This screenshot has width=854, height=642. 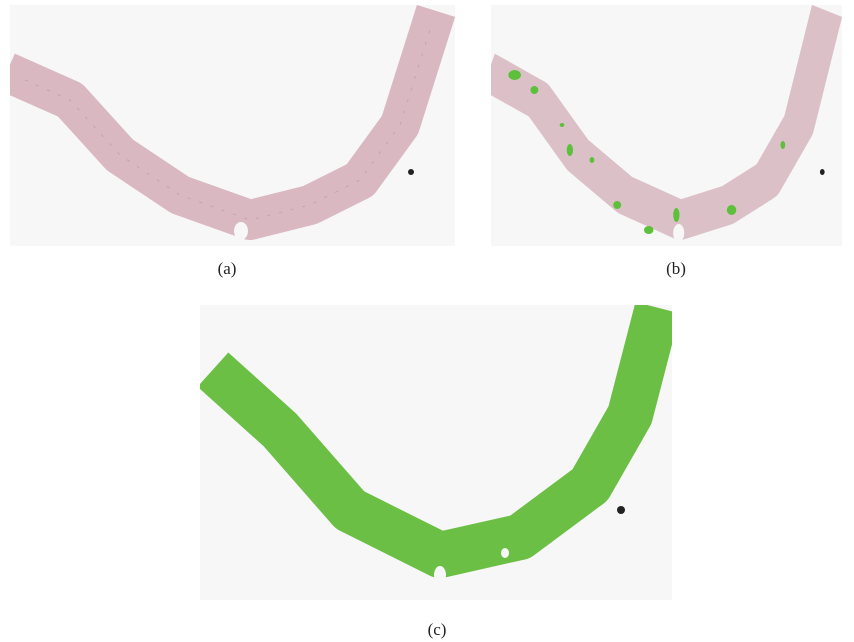 What do you see at coordinates (676, 268) in the screenshot?
I see `panel-label: (b)` at bounding box center [676, 268].